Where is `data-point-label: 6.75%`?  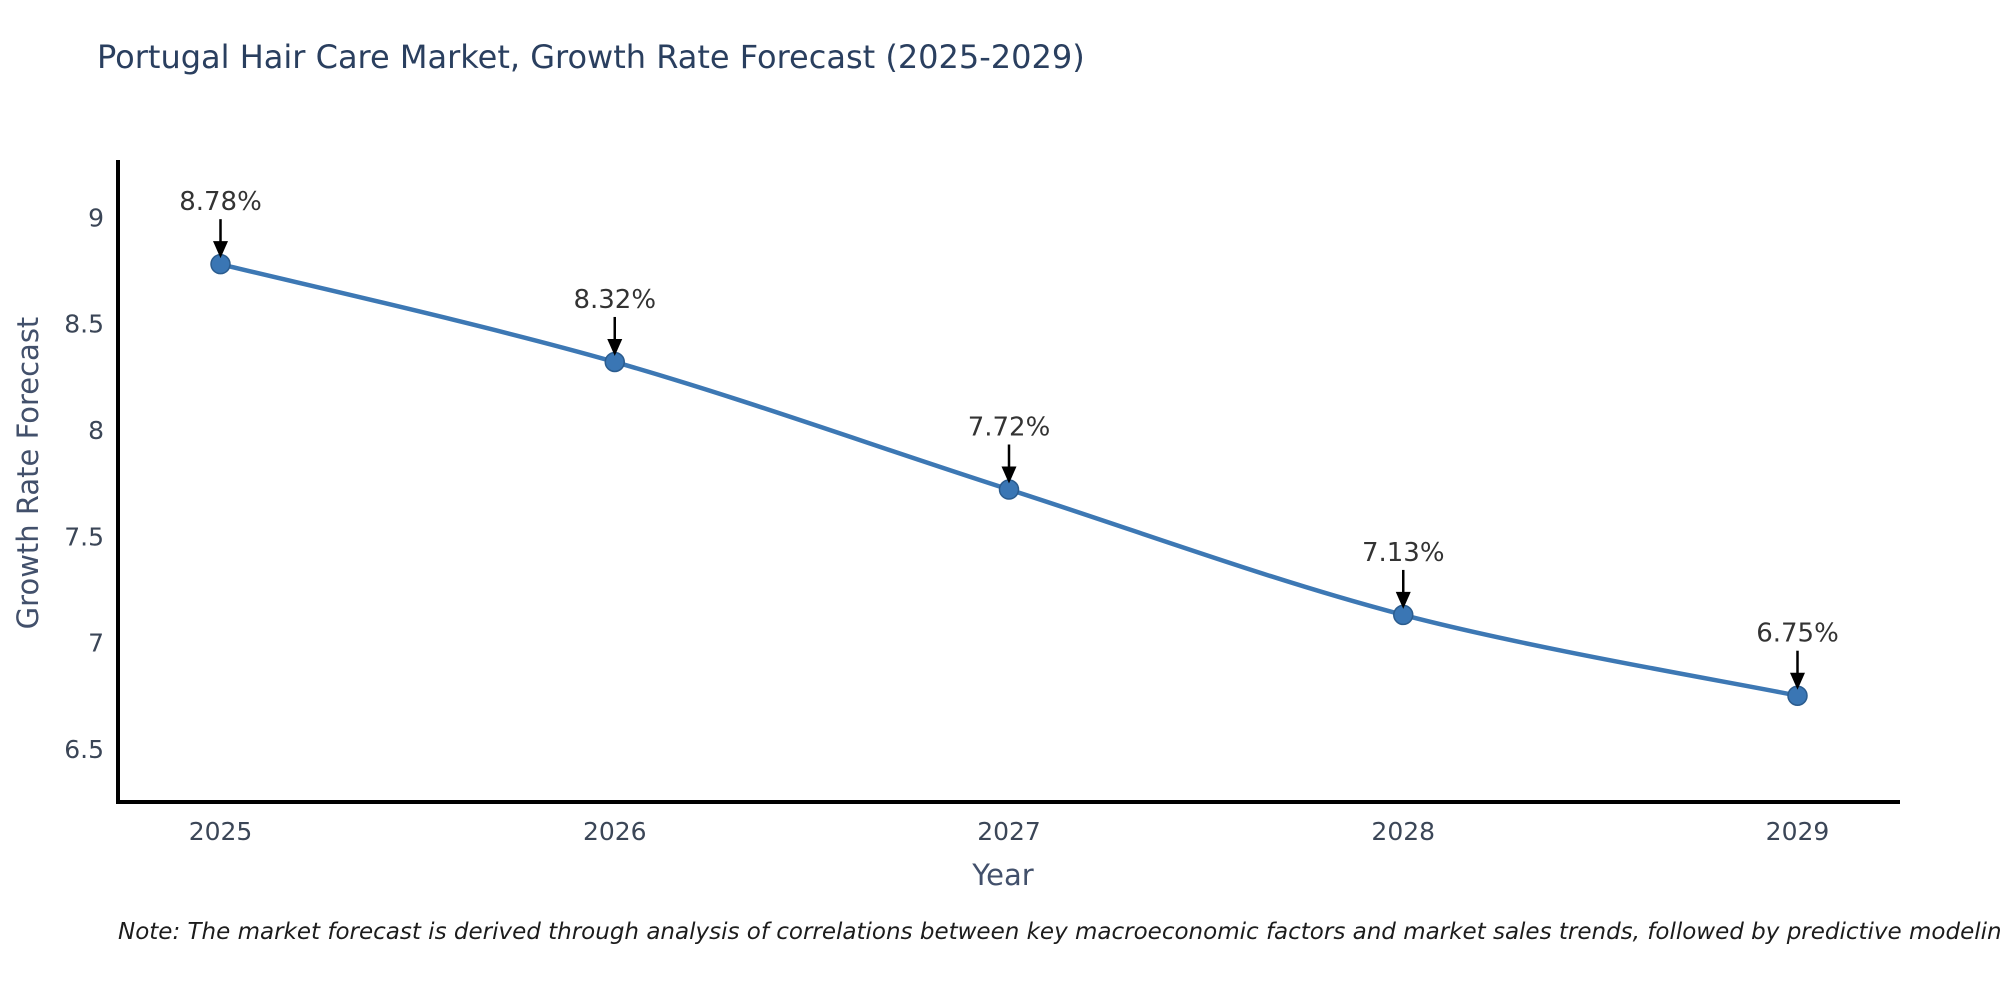
data-point-label: 6.75% is located at coordinates (1797, 634).